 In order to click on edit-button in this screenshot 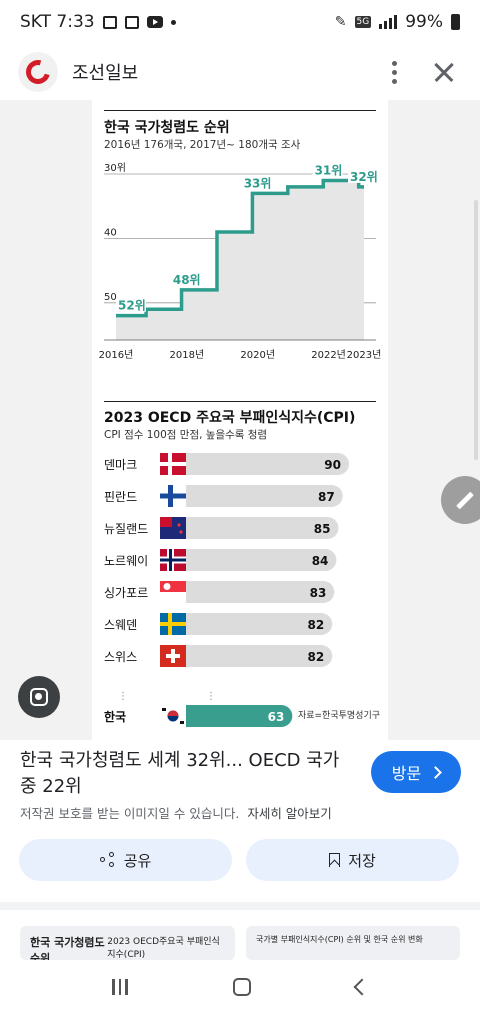, I will do `click(460, 500)`.